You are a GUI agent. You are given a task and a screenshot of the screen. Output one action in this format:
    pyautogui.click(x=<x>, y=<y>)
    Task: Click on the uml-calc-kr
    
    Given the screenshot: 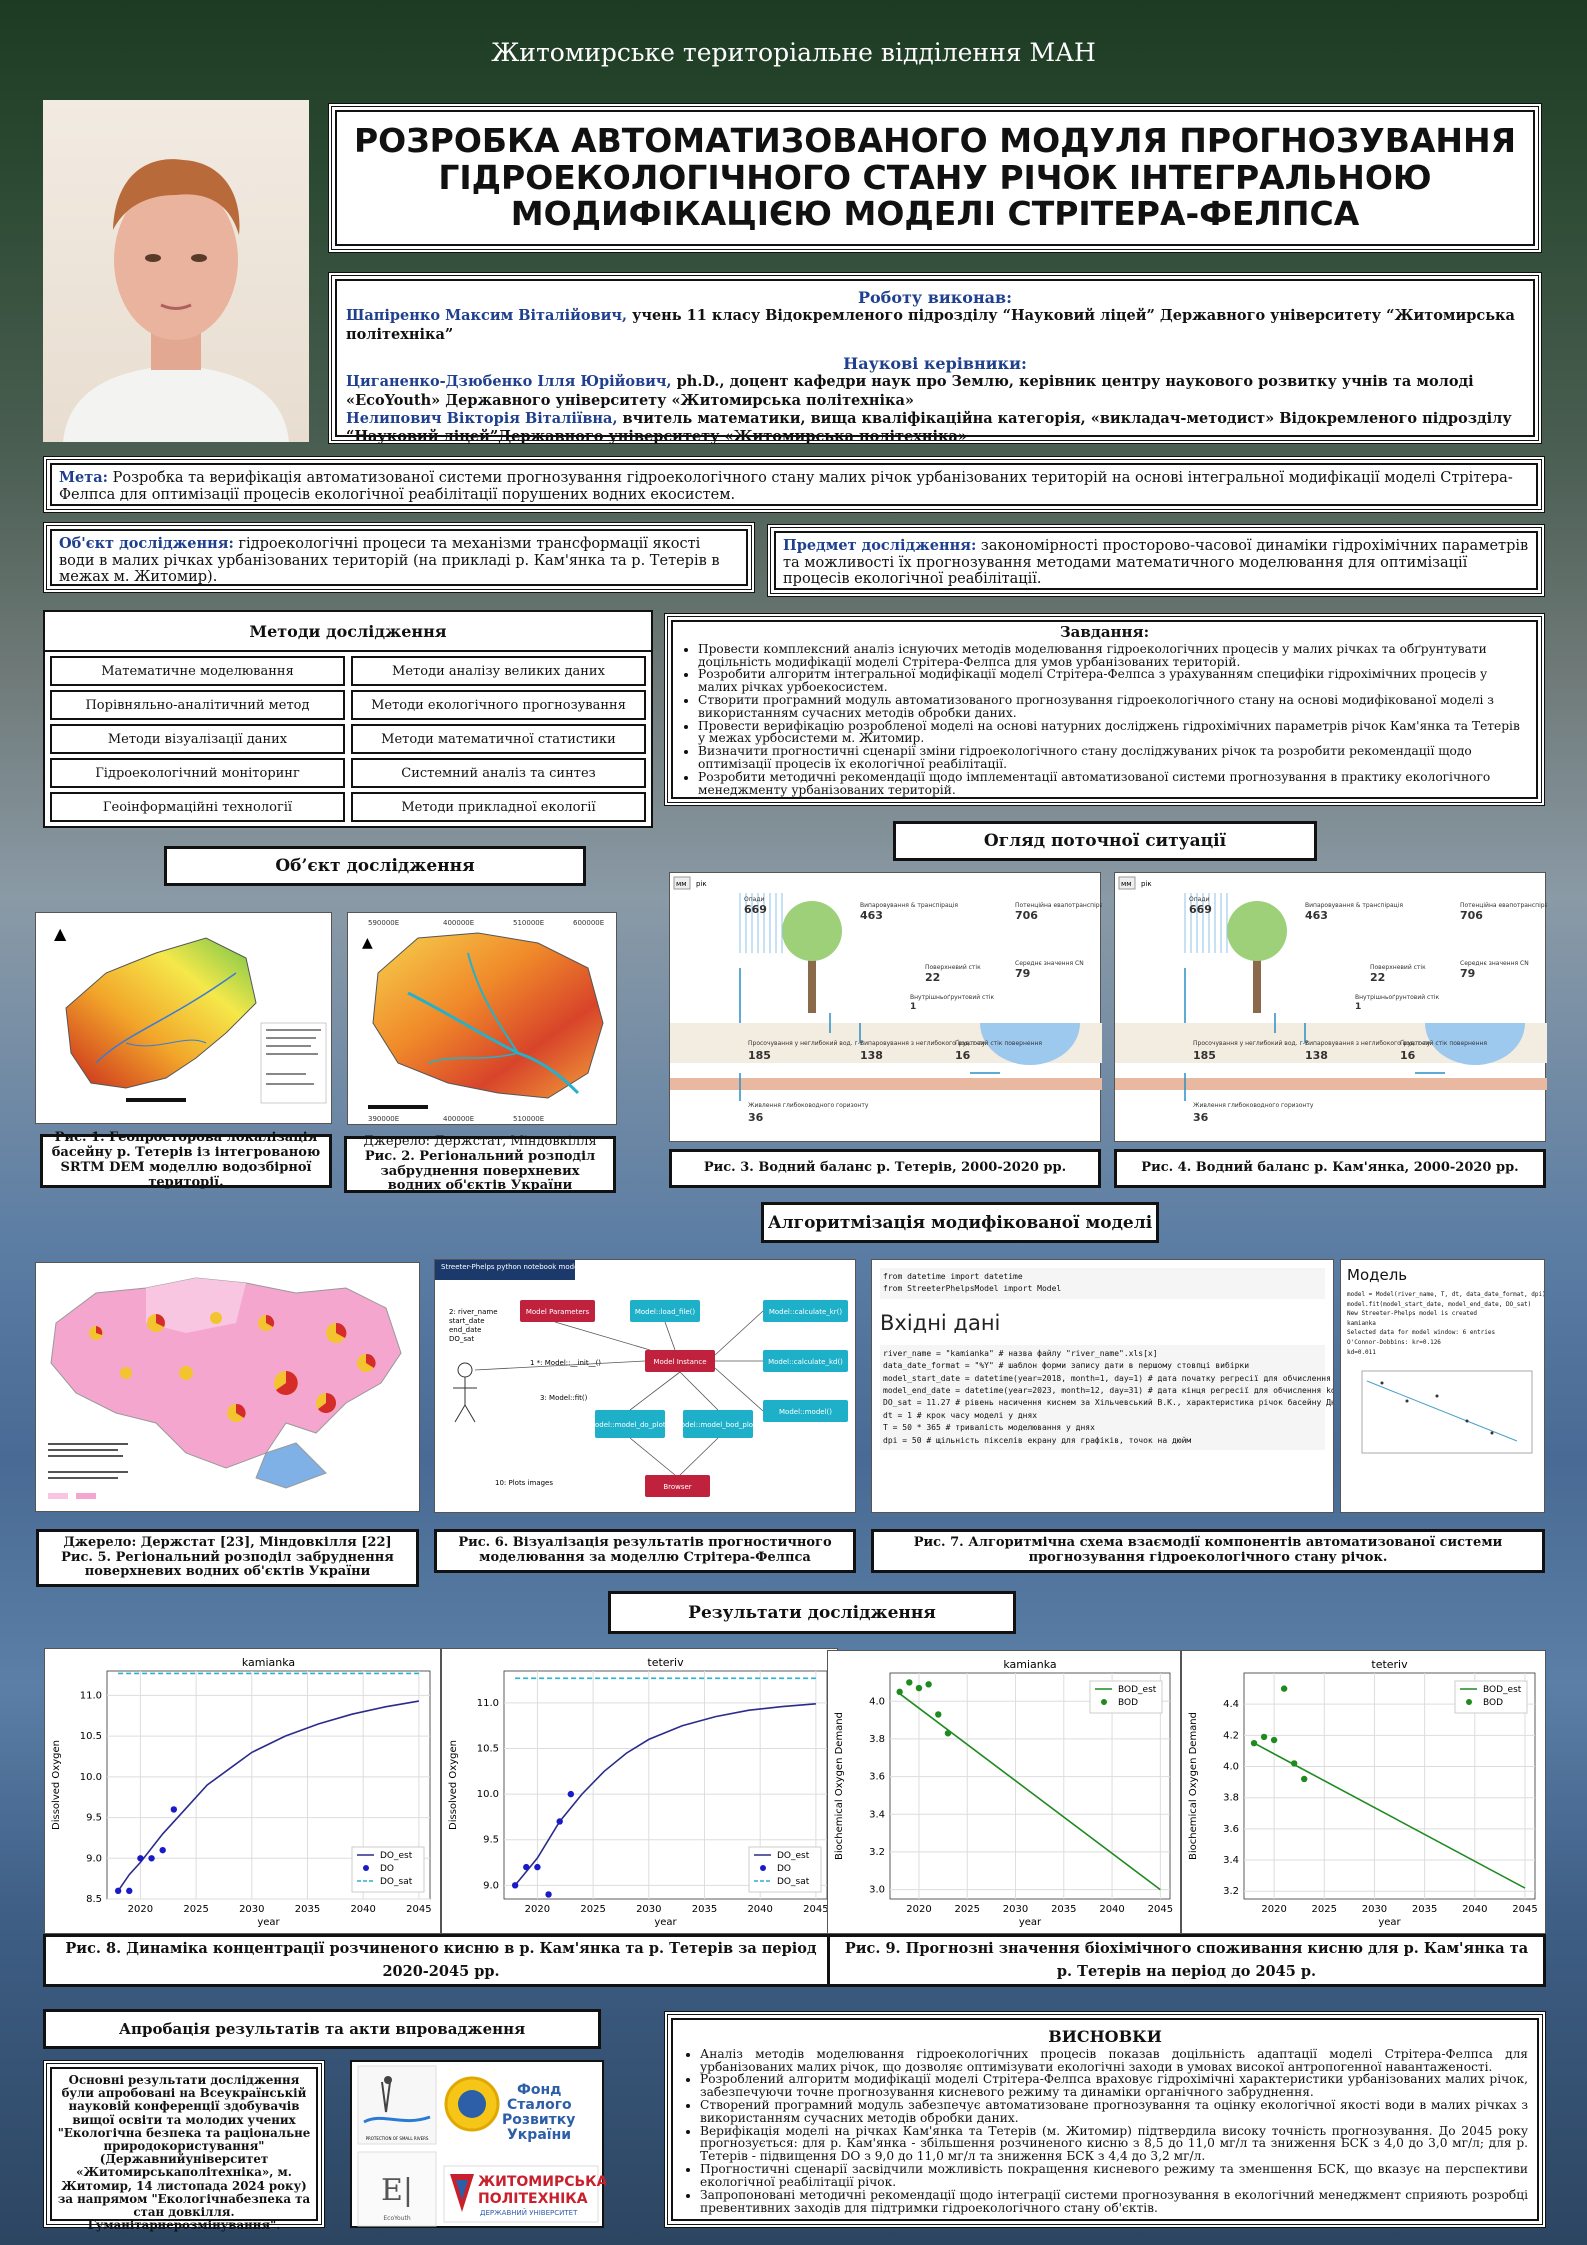 What is the action you would take?
    pyautogui.click(x=805, y=1311)
    